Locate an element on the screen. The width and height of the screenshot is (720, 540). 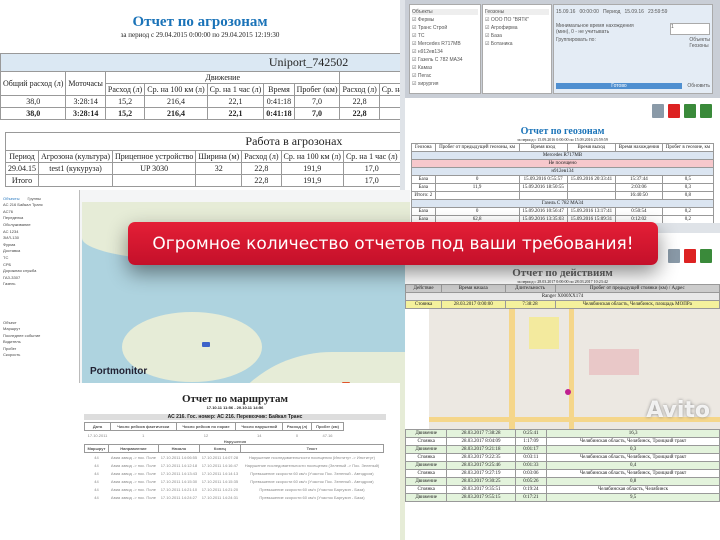
table-row: Движение 28.03.2017 7:38:28 0:25:41 16,3 is located at coordinates (562, 433).